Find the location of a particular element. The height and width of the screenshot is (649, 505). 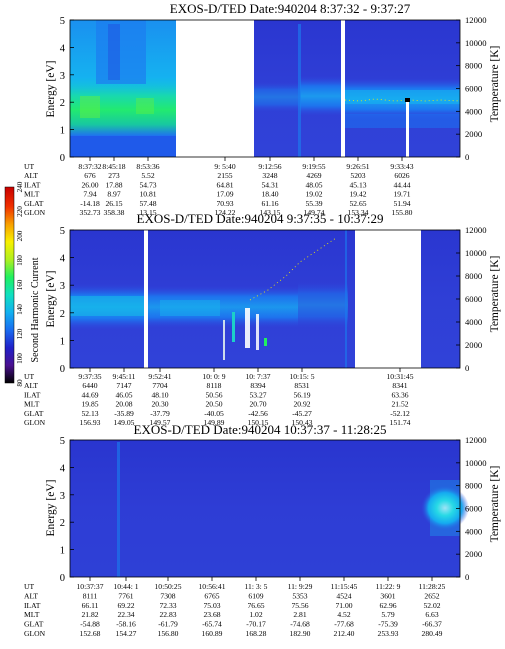

table-cell: 5353 is located at coordinates (299, 595).